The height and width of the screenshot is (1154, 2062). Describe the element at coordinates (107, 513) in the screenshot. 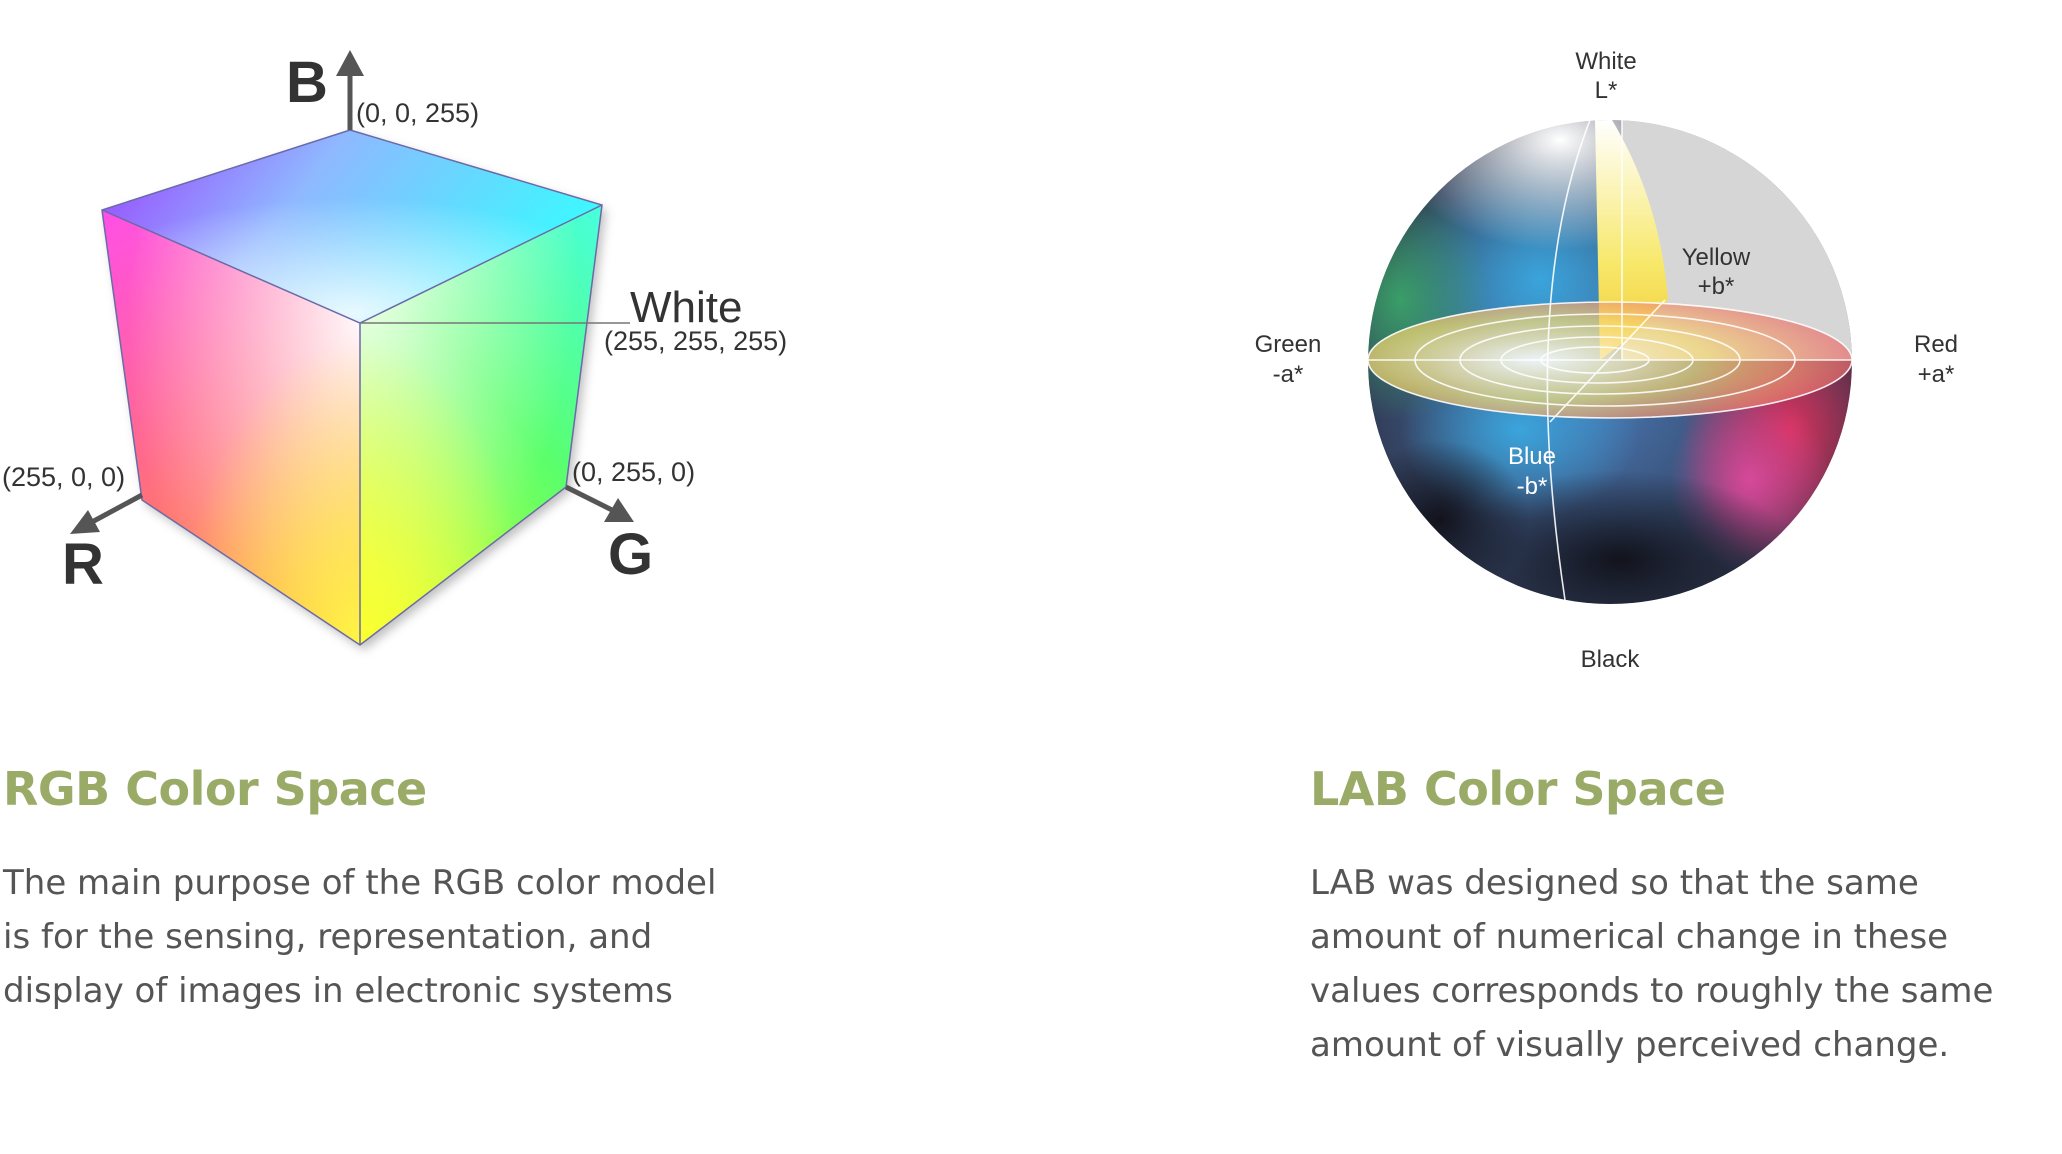

I see `red-axis-arrow` at that location.